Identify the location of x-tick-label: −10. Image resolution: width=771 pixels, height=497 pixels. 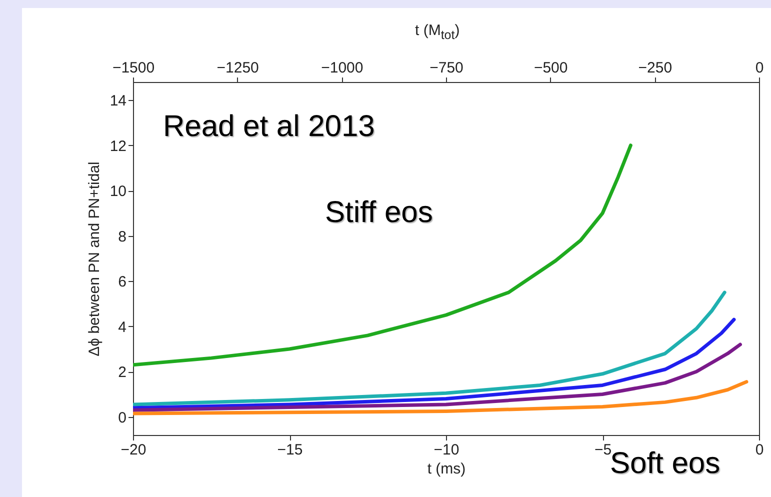
(447, 450).